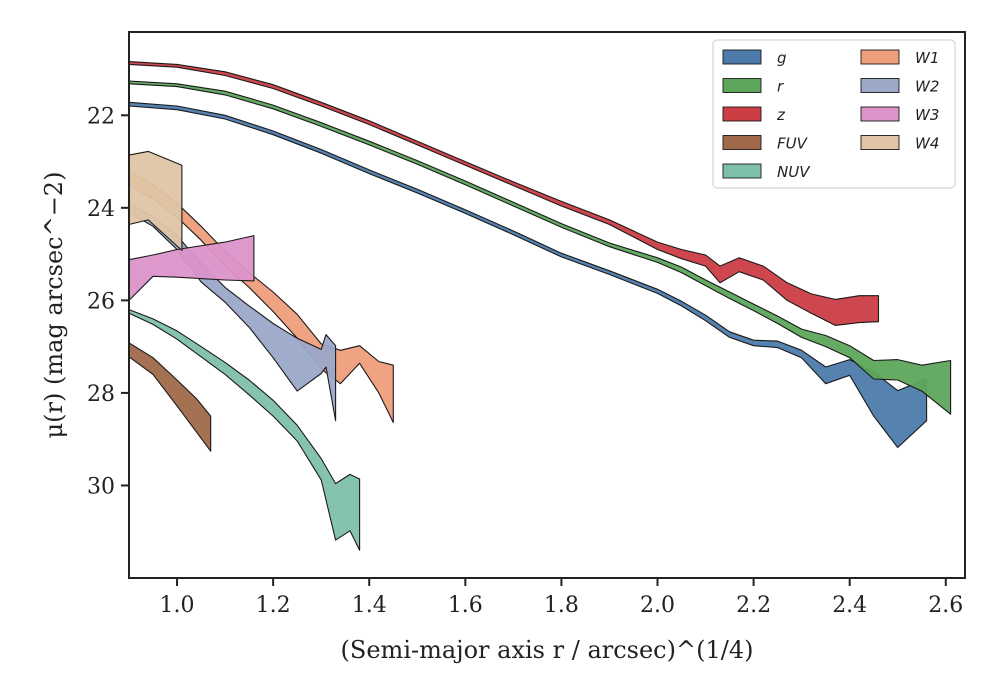  What do you see at coordinates (742, 171) in the screenshot?
I see `legend-swatch-nuv` at bounding box center [742, 171].